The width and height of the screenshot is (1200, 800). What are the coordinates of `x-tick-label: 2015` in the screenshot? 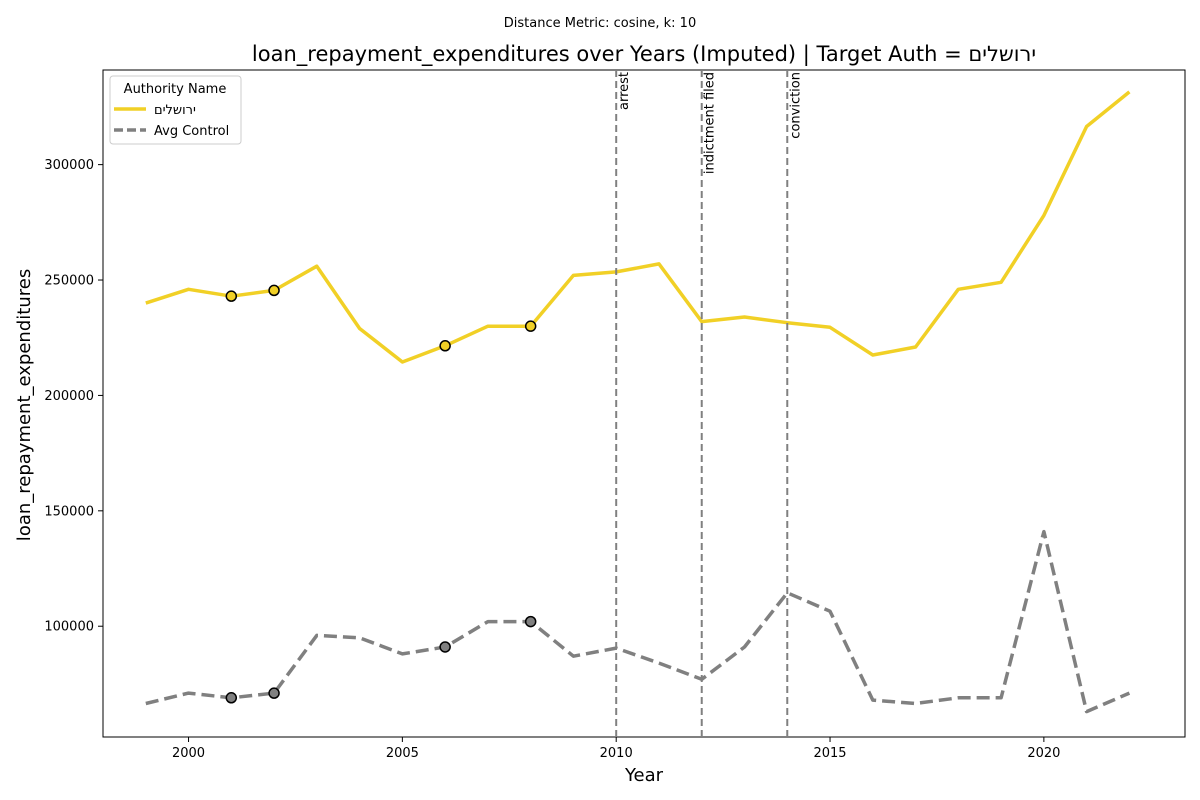 It's located at (829, 753).